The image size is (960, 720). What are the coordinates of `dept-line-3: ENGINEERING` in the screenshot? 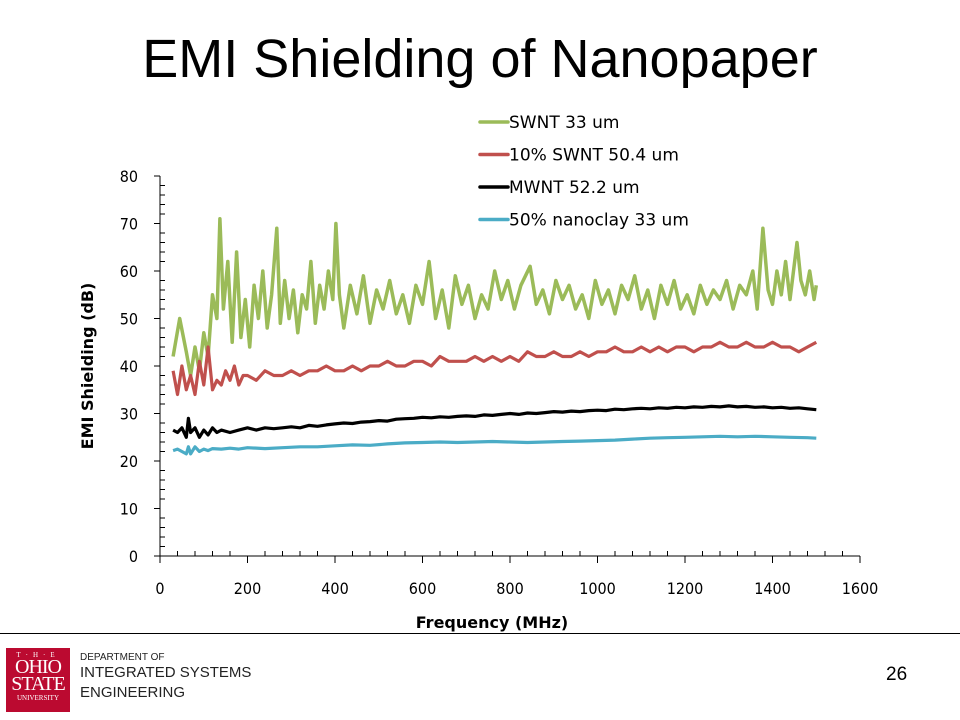 It's located at (133, 692).